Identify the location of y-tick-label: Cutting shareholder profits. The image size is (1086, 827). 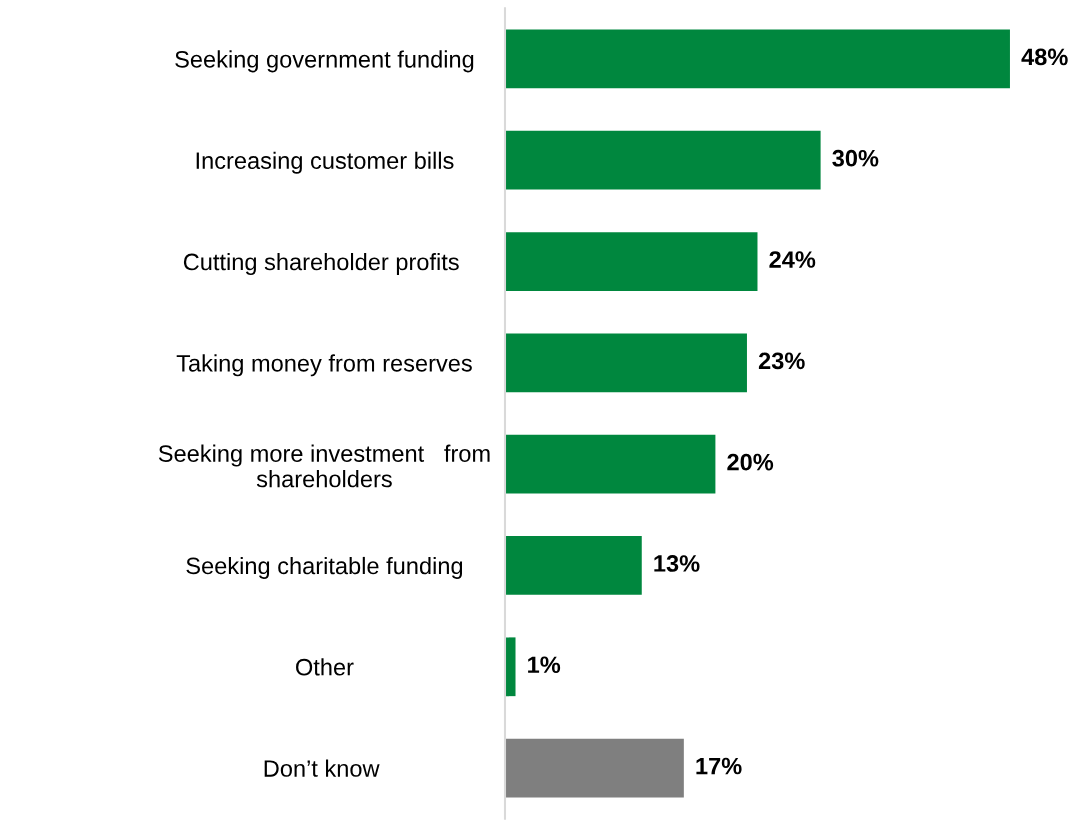
(321, 263).